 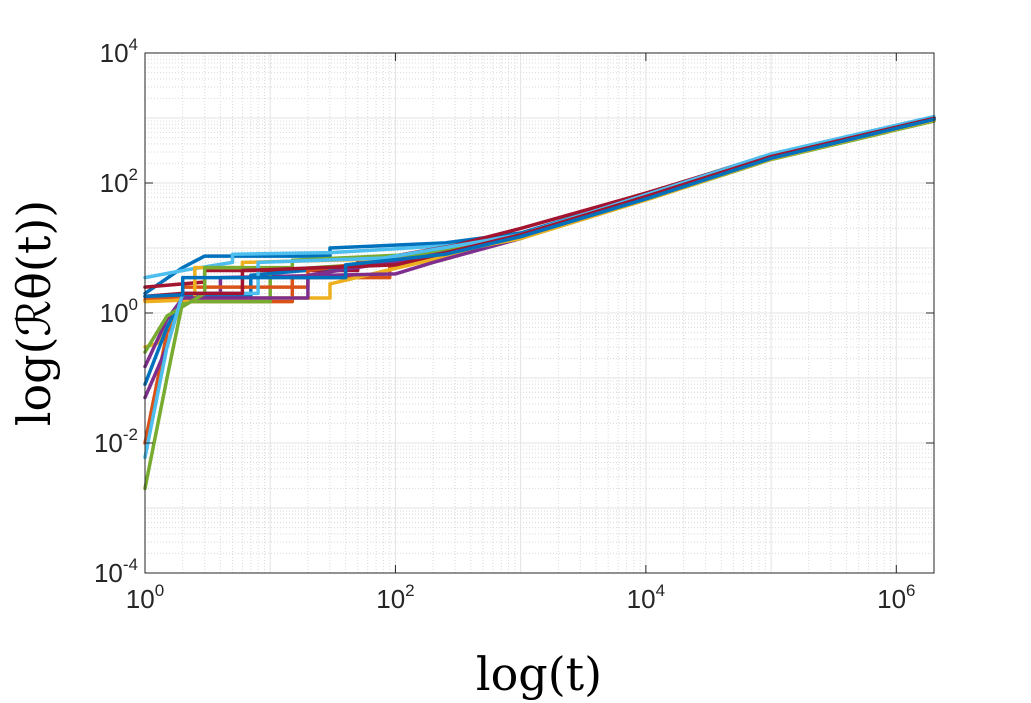 What do you see at coordinates (896, 597) in the screenshot?
I see `x-tick-label: 10⁶` at bounding box center [896, 597].